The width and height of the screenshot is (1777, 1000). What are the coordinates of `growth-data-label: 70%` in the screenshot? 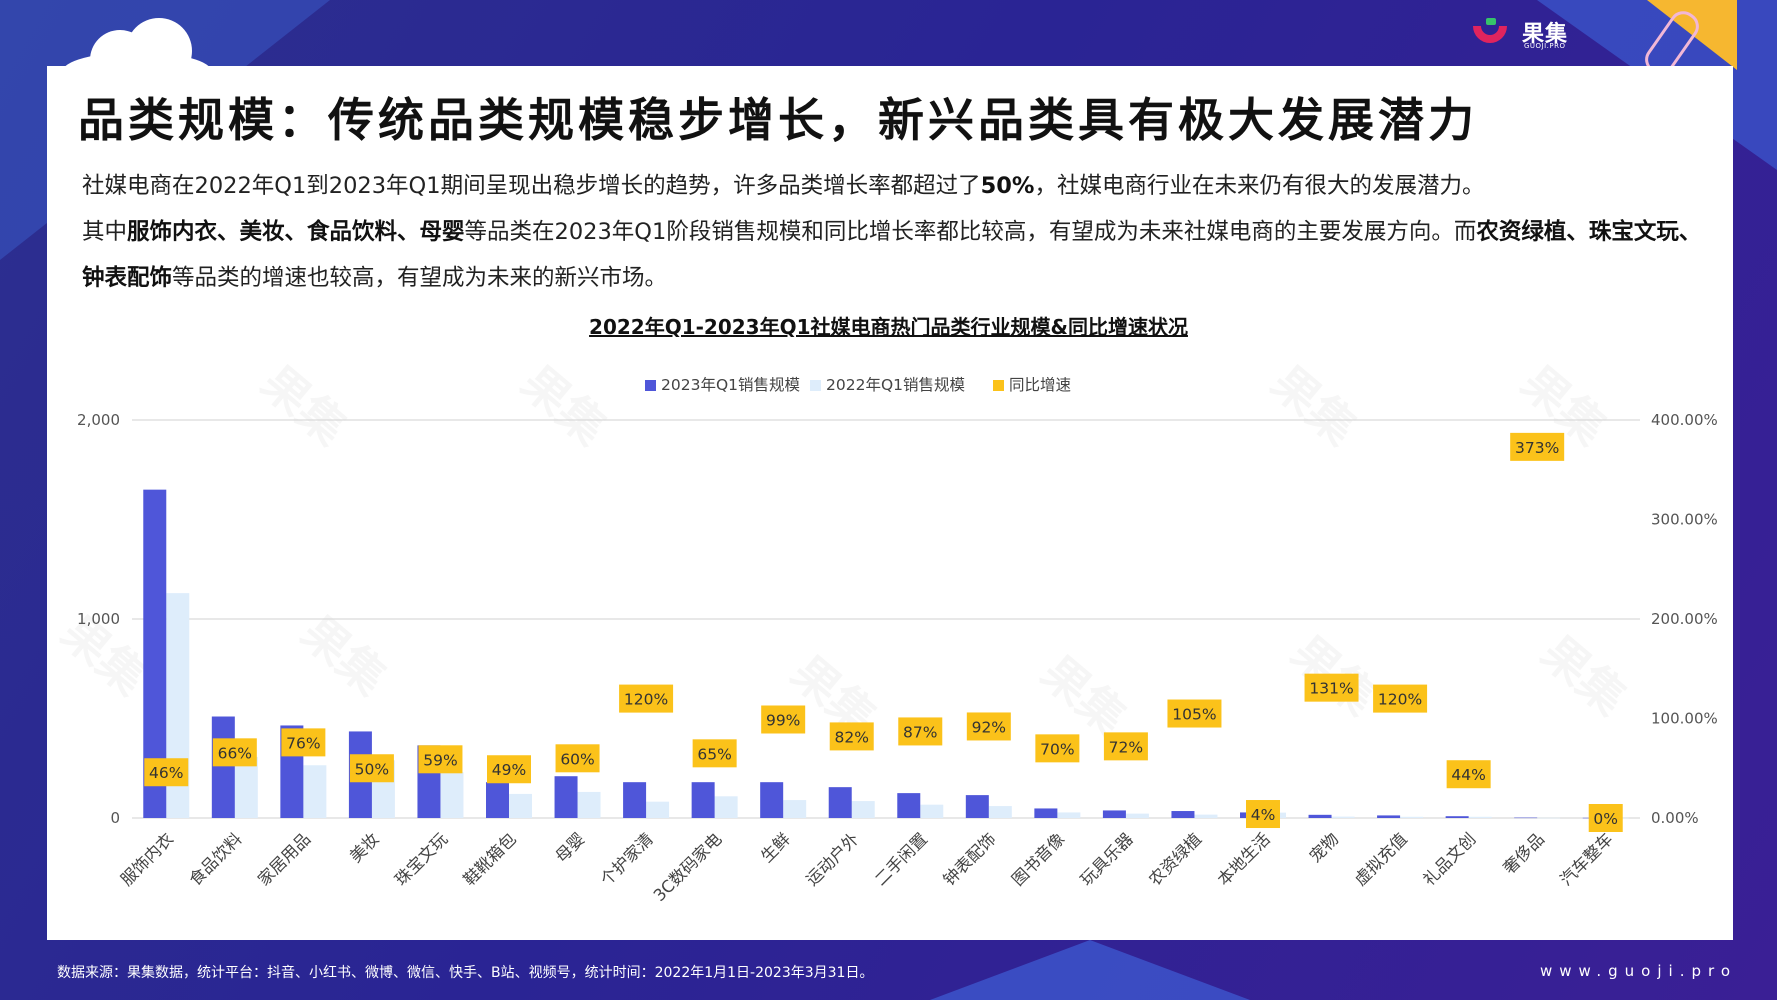 It's located at (1057, 749).